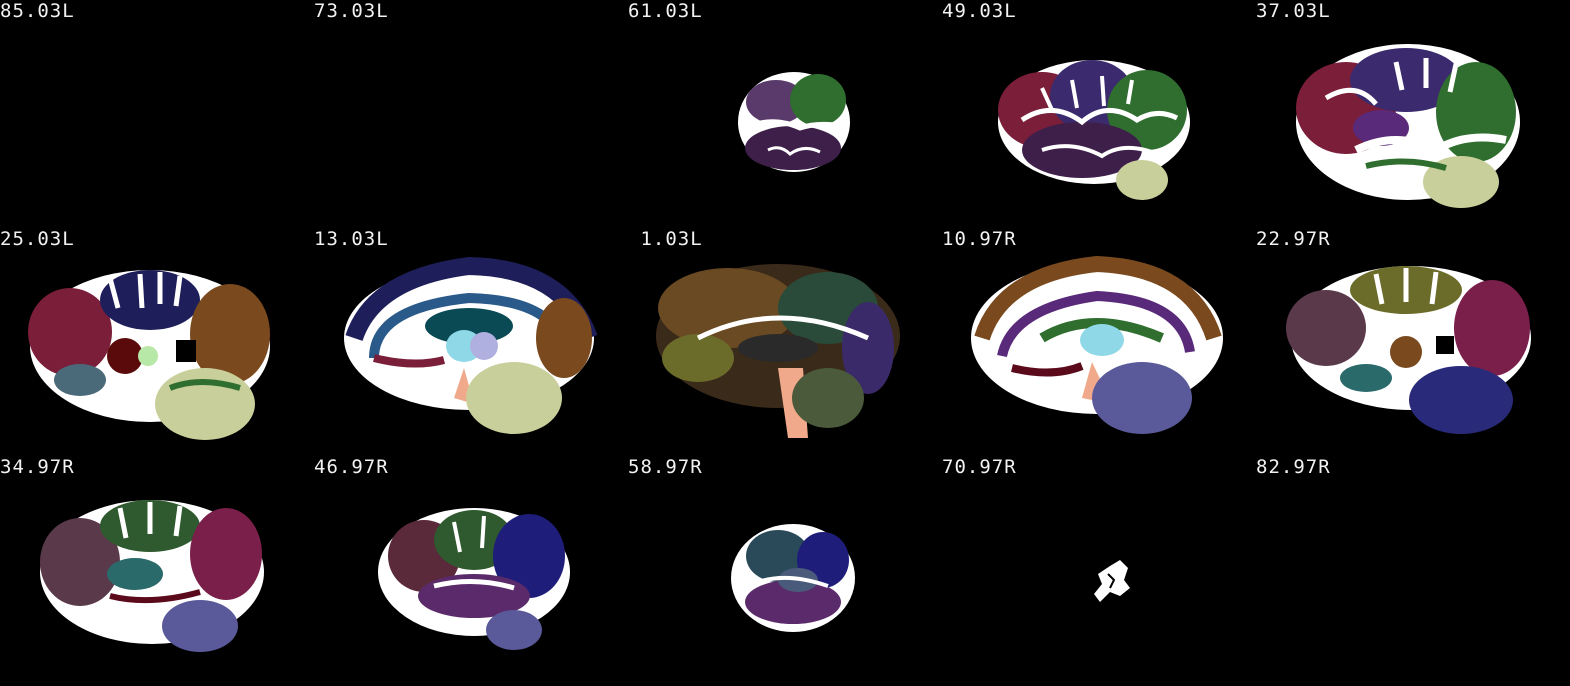  What do you see at coordinates (351, 239) in the screenshot?
I see `slice-position-label: 13.03L` at bounding box center [351, 239].